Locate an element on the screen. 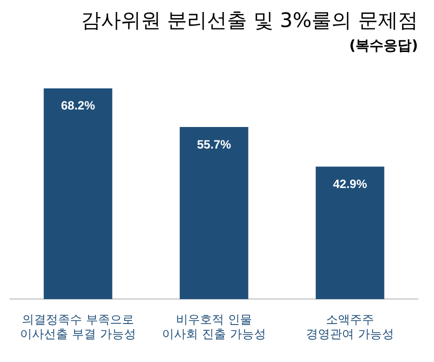 The image size is (434, 362). chart-title: 감사위원 분리선출 및 3%룰의 문제점 is located at coordinates (249, 20).